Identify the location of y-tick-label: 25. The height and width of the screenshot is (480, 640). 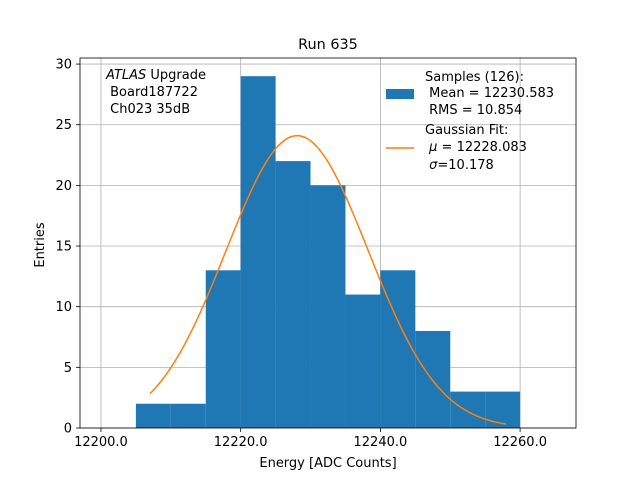
(63, 125).